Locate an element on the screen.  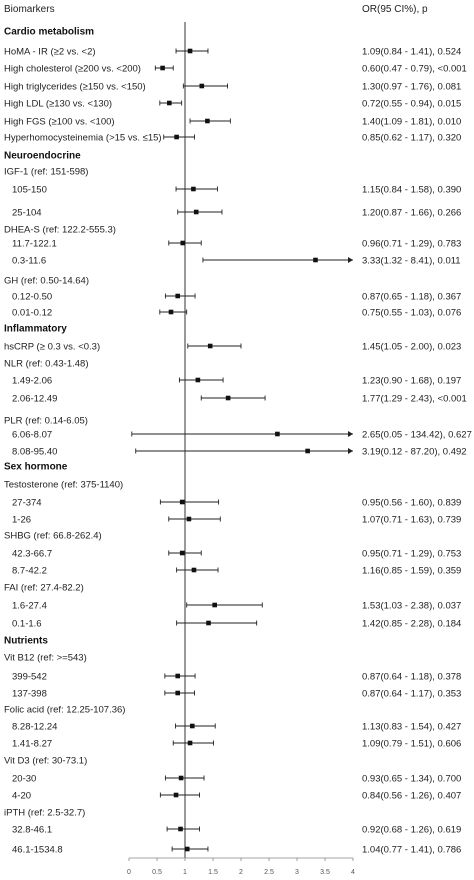
row-label: hsCRP (≥ 0.3 vs. <0.3) is located at coordinates (52, 347).